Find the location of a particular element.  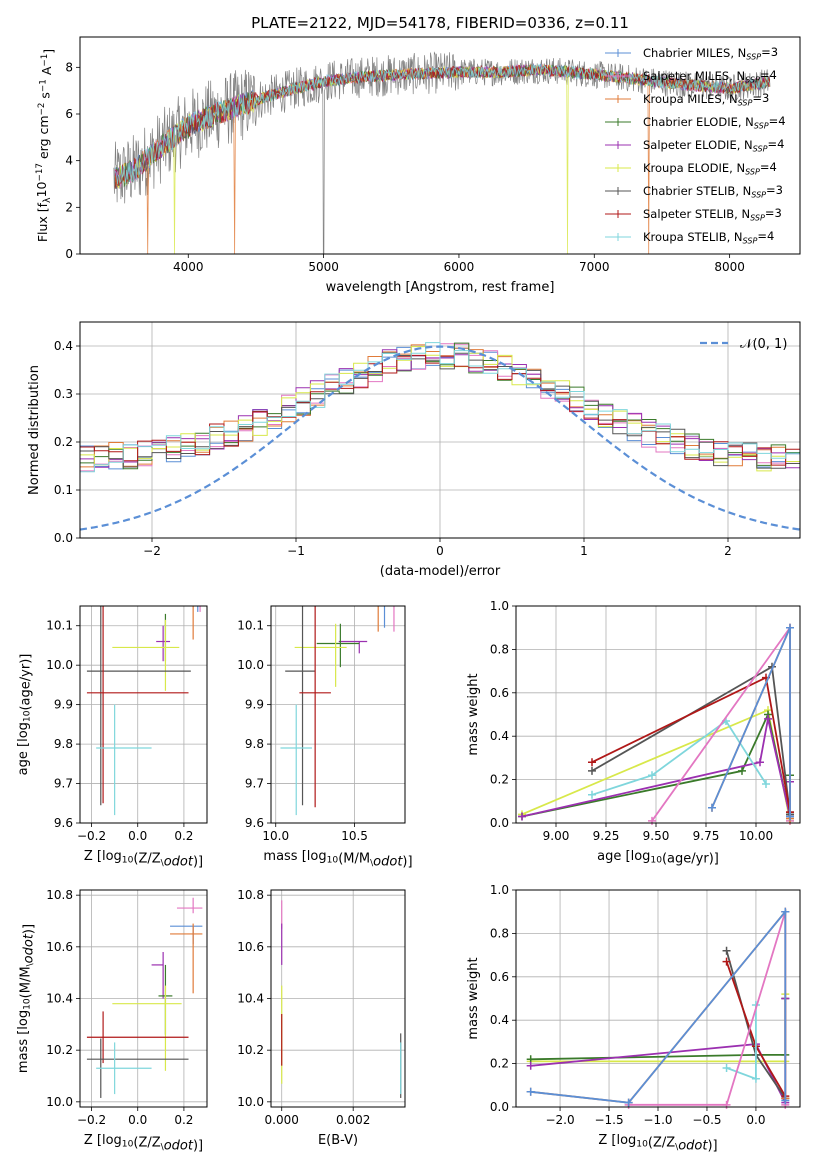

x-tick-label: 1 is located at coordinates (584, 551).